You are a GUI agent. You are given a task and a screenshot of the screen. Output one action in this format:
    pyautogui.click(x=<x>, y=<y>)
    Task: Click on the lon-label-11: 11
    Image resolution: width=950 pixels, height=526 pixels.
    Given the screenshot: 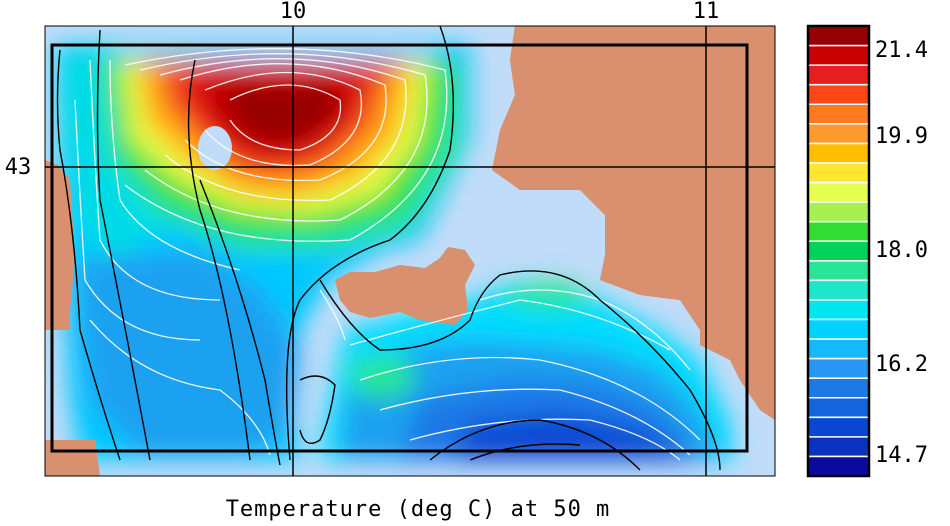 What is the action you would take?
    pyautogui.click(x=706, y=12)
    